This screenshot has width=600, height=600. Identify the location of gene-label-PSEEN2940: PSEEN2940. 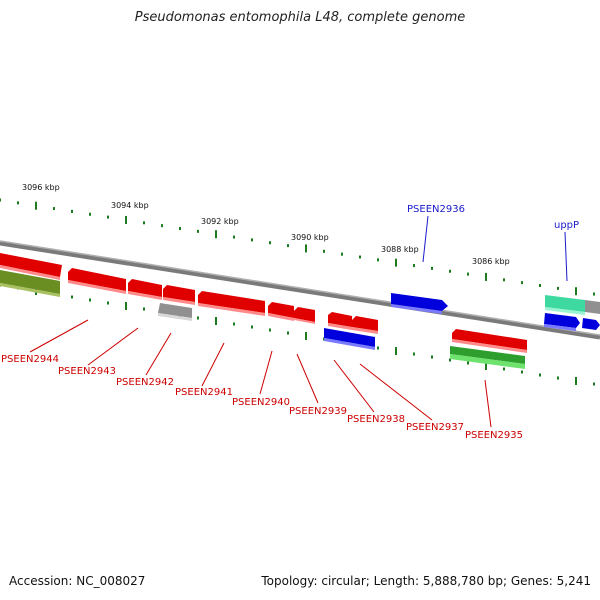
(261, 402).